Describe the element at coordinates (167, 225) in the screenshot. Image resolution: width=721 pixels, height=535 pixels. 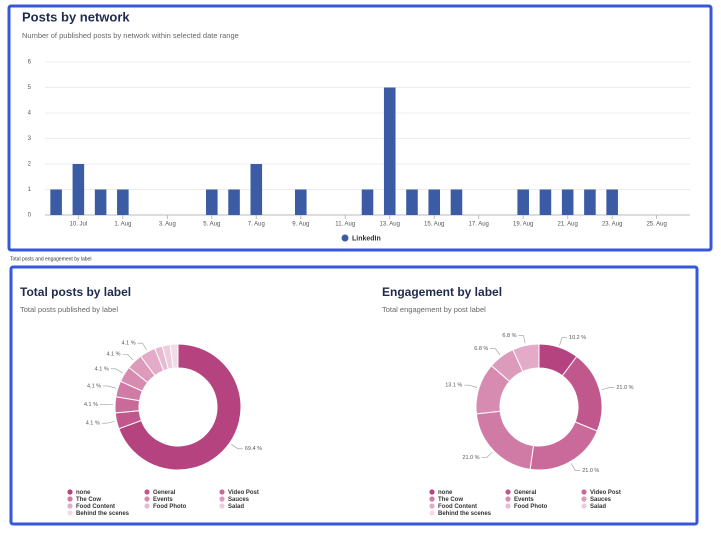
I see `x-tick-label: 3. Aug` at that location.